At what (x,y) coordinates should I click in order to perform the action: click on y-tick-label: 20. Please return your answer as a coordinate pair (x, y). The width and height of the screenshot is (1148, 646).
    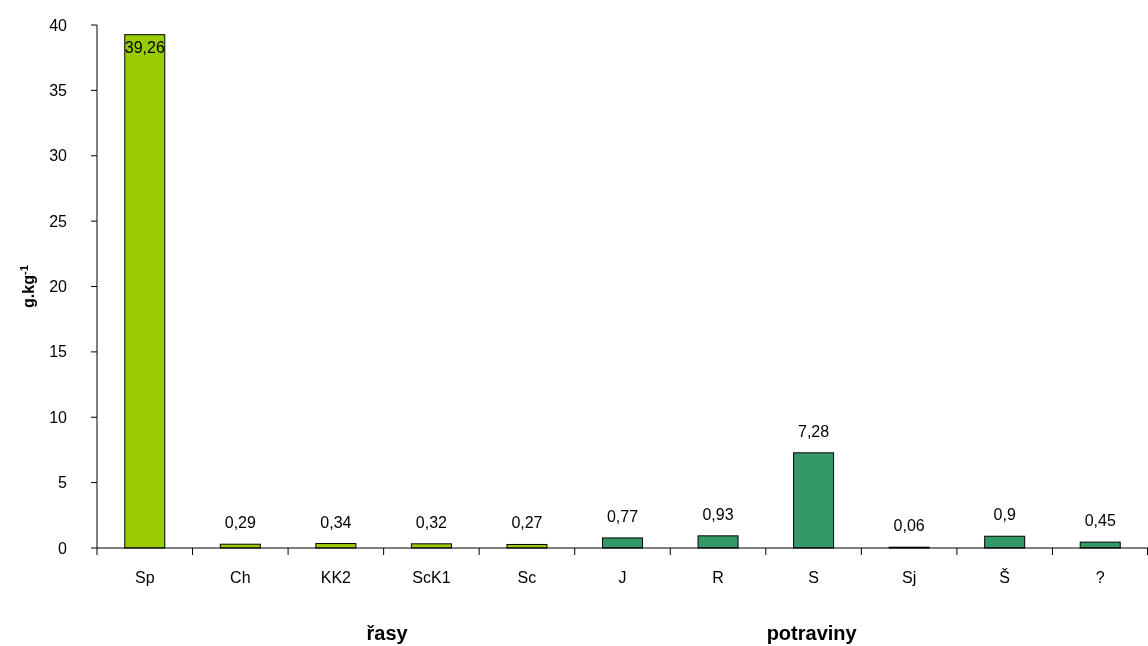
    Looking at the image, I should click on (58, 287).